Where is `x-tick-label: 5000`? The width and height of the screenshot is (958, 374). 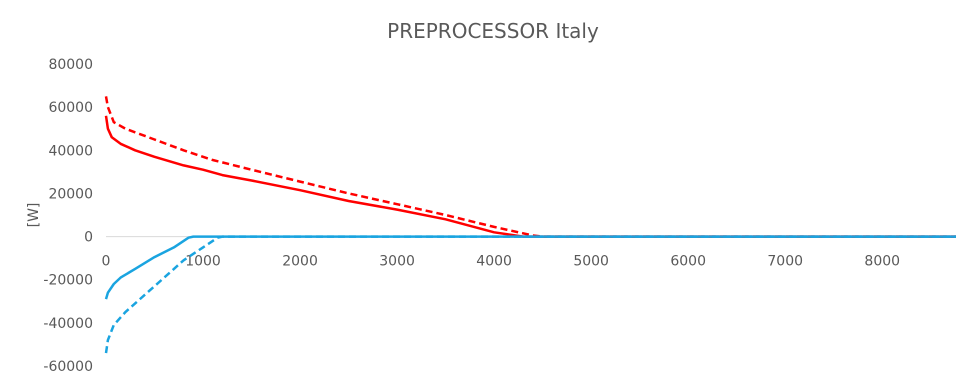
x-tick-label: 5000 is located at coordinates (591, 262).